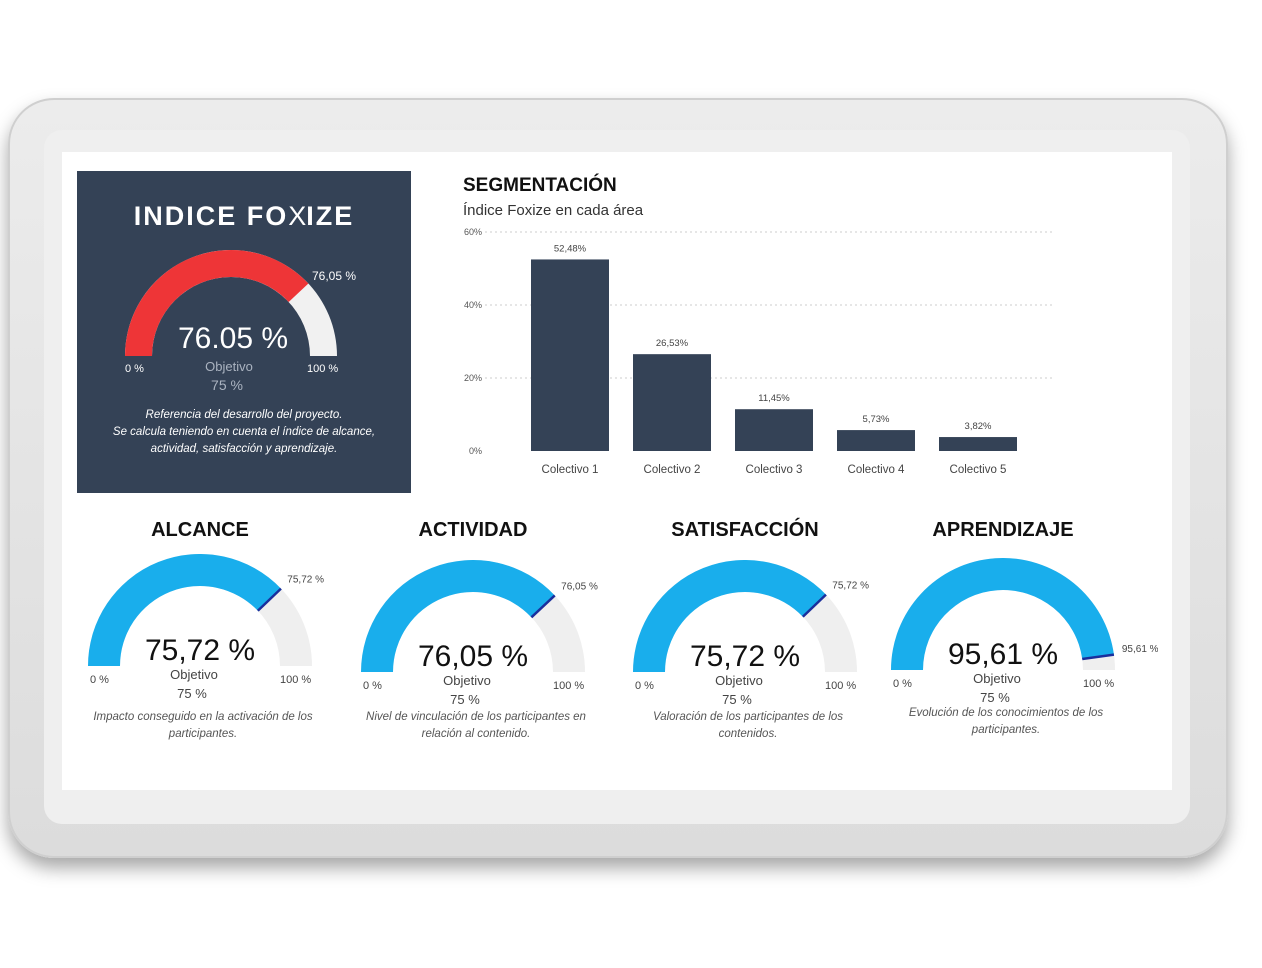  Describe the element at coordinates (1006, 713) in the screenshot. I see `desc-line: Evolución de los conocimientos de los` at that location.